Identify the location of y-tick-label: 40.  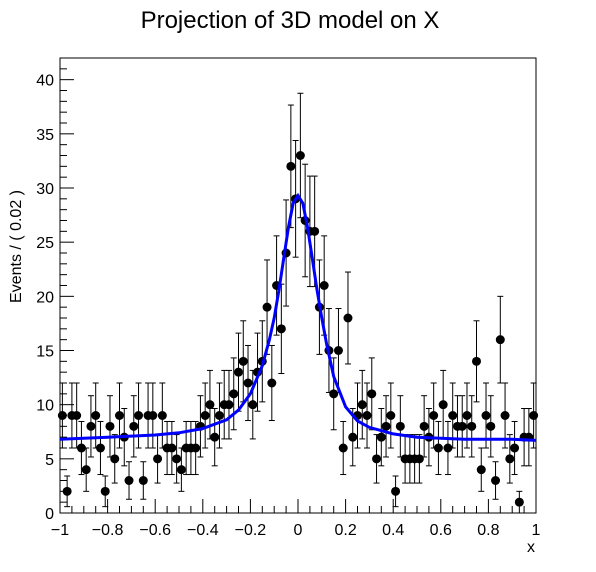
(45, 81).